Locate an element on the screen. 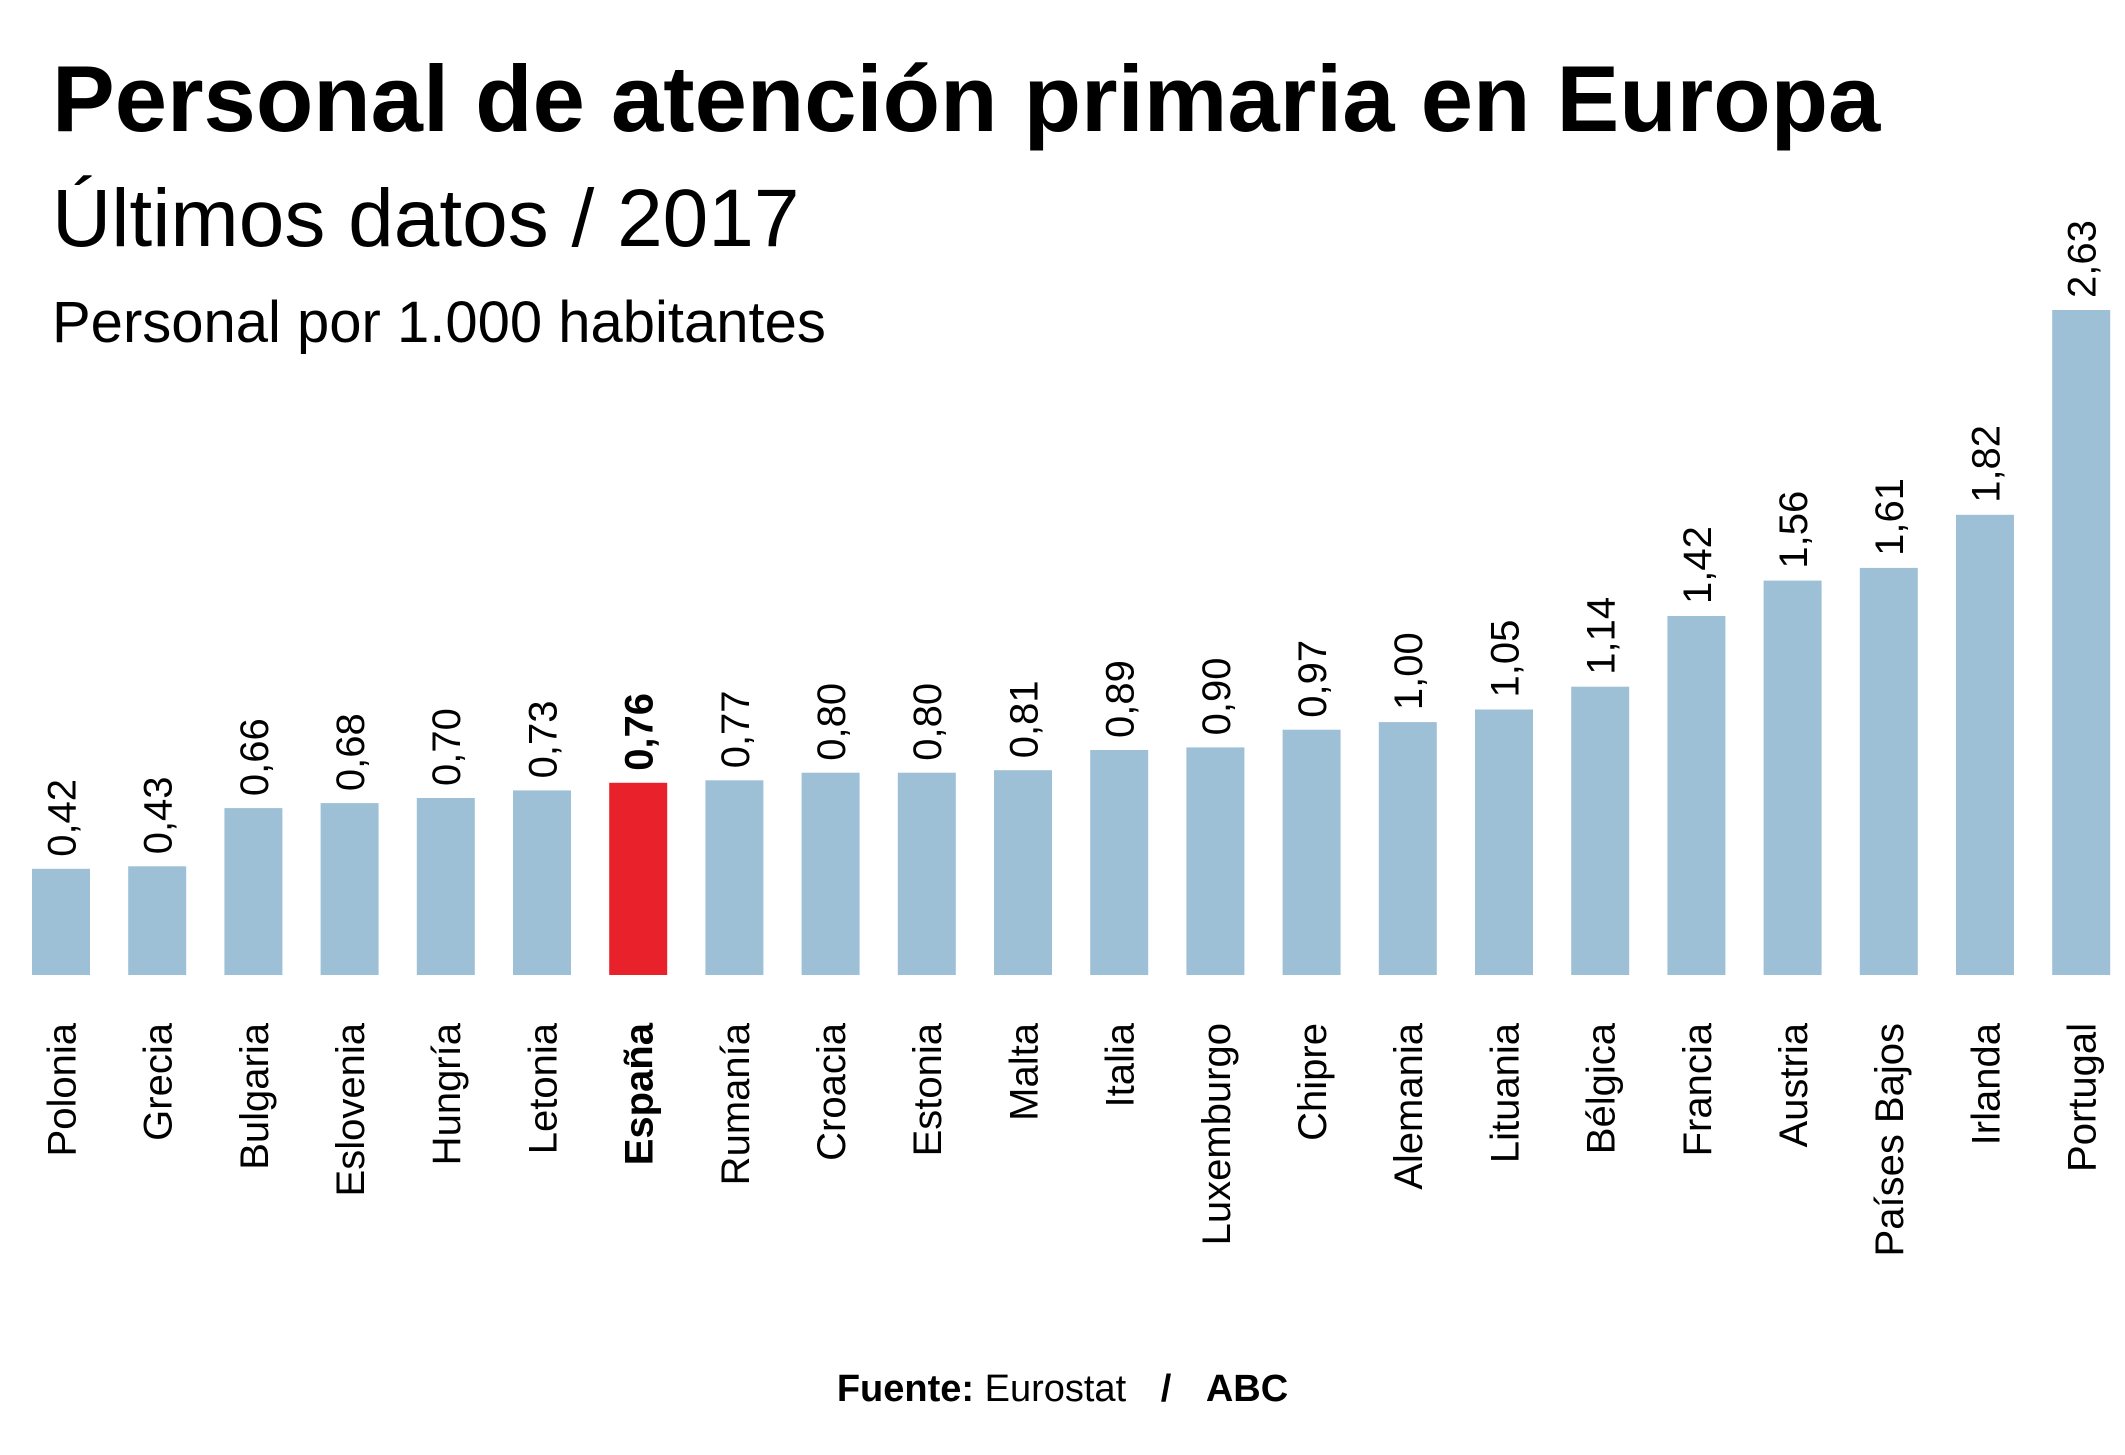  value-label: 0,73 is located at coordinates (543, 740).